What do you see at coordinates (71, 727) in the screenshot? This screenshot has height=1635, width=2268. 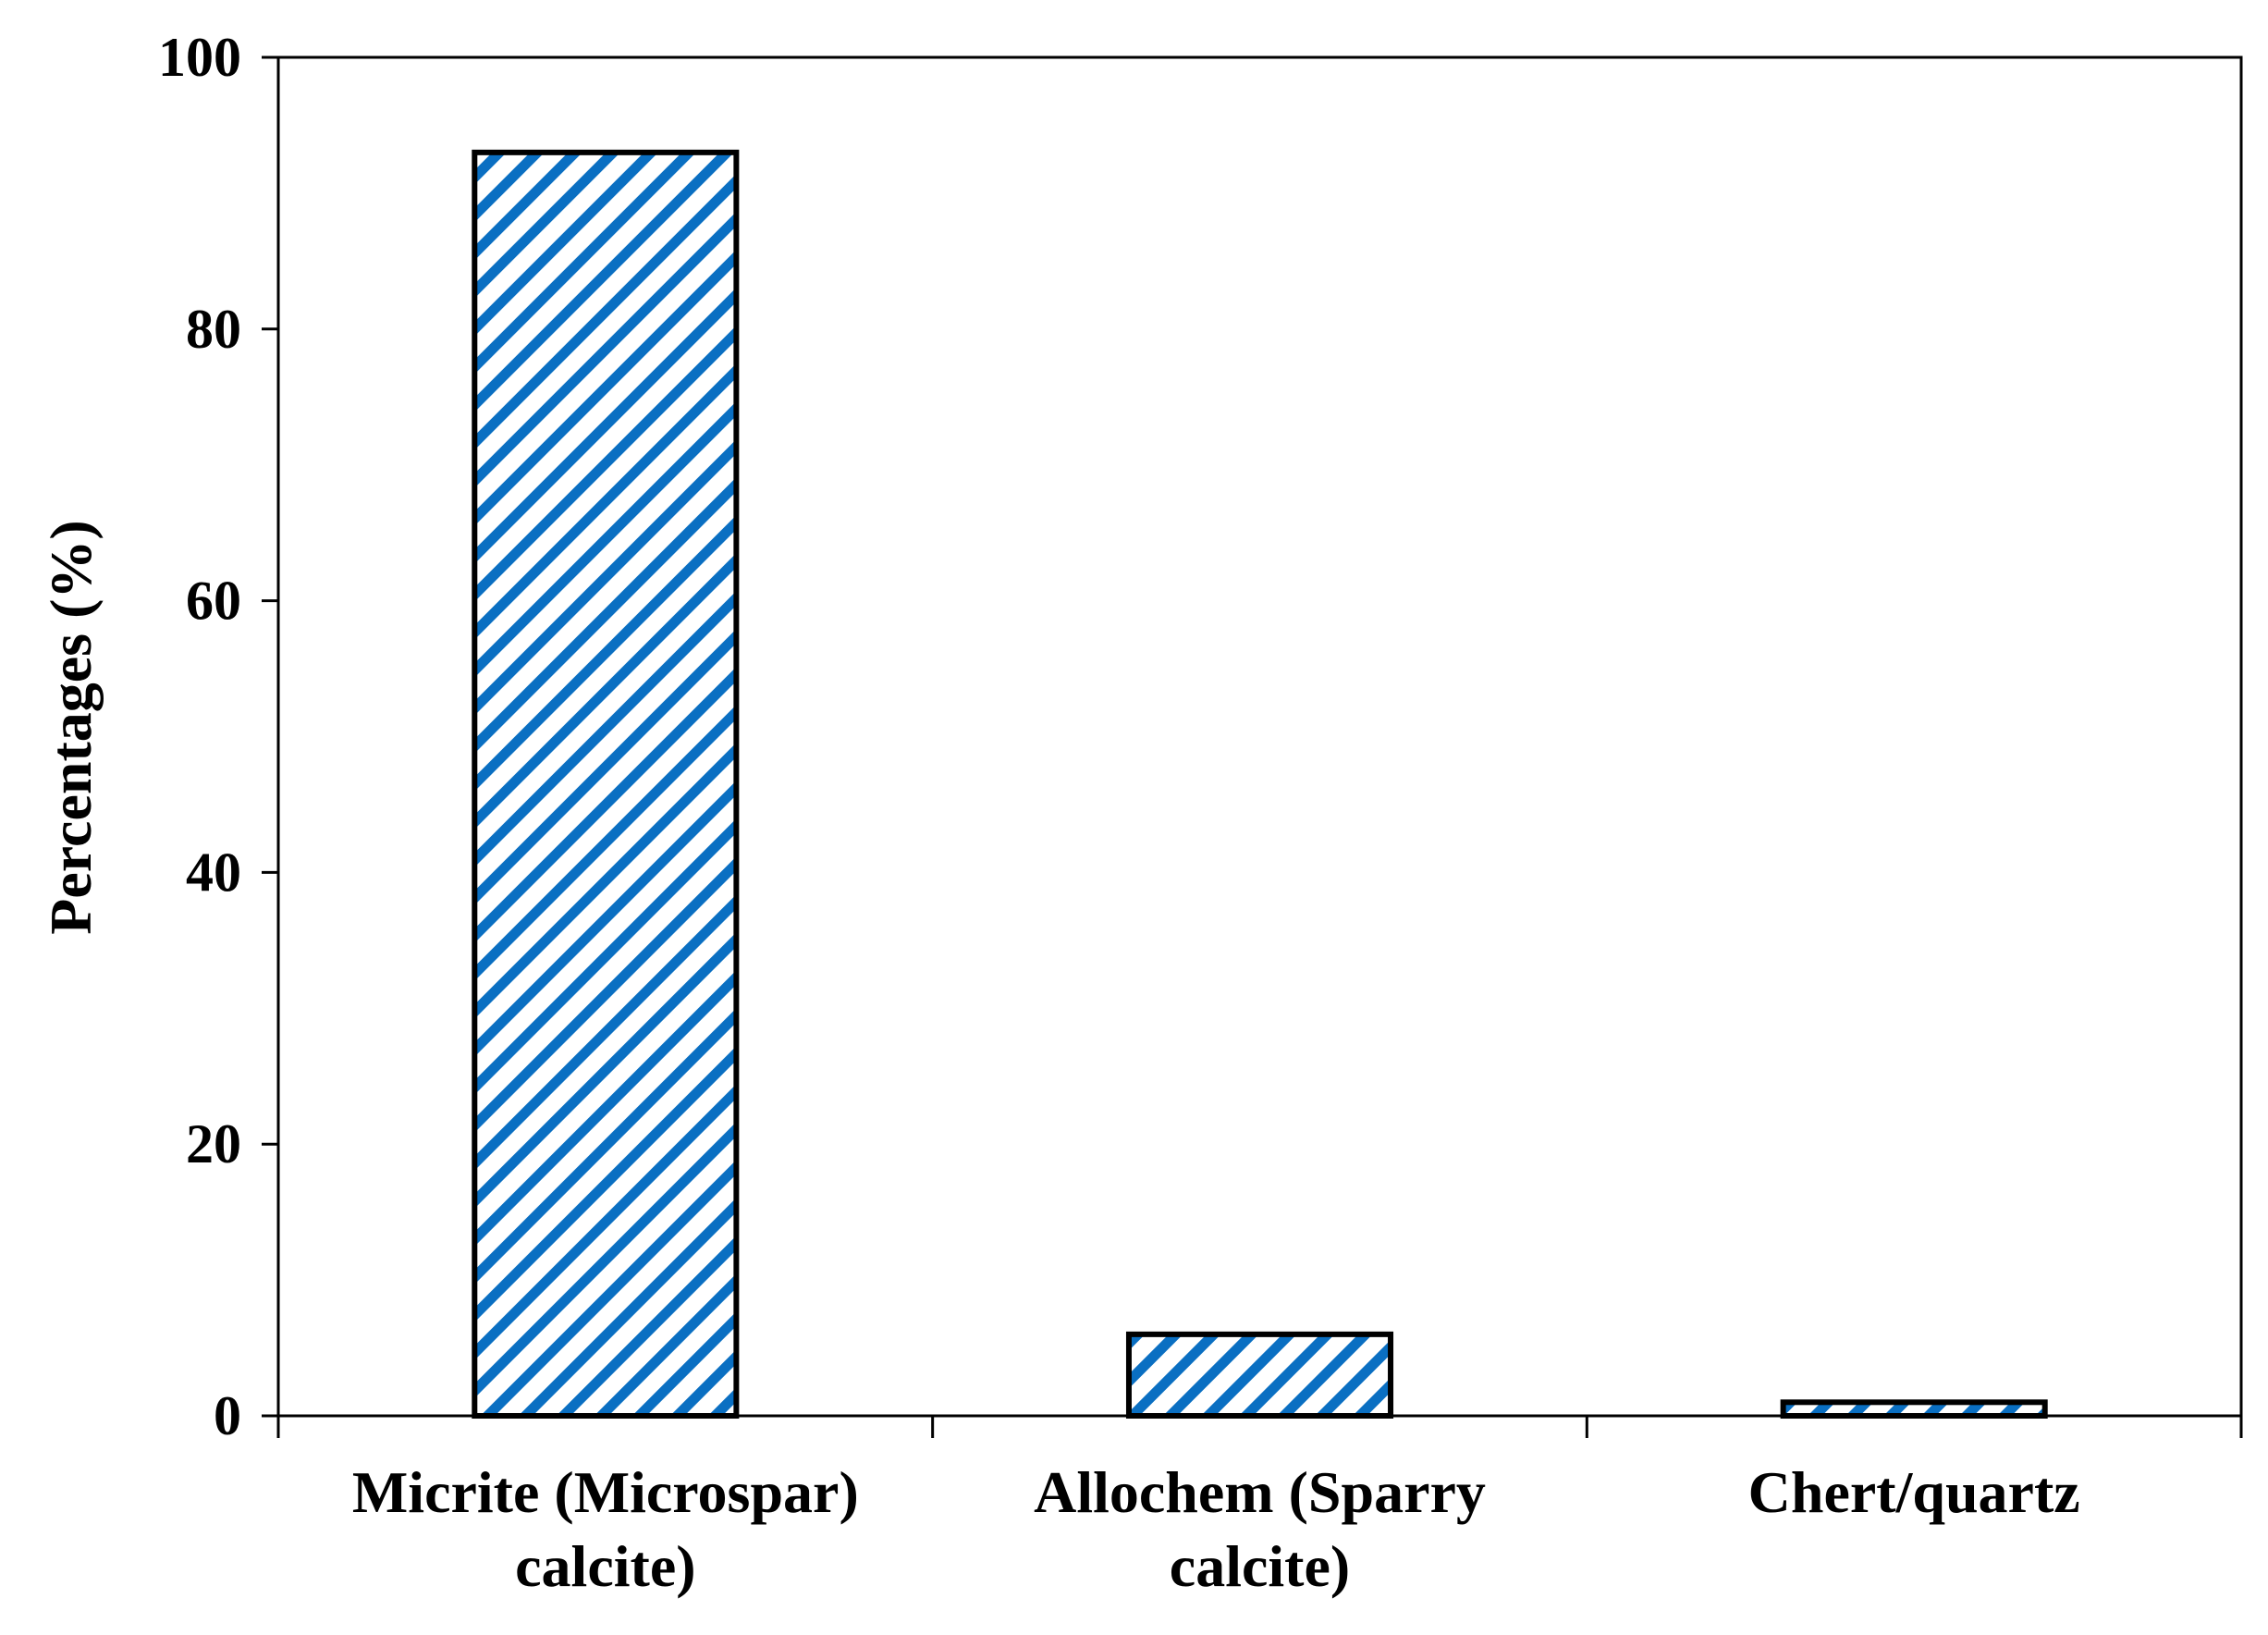 I see `y-axis-label: Percentages (%)` at bounding box center [71, 727].